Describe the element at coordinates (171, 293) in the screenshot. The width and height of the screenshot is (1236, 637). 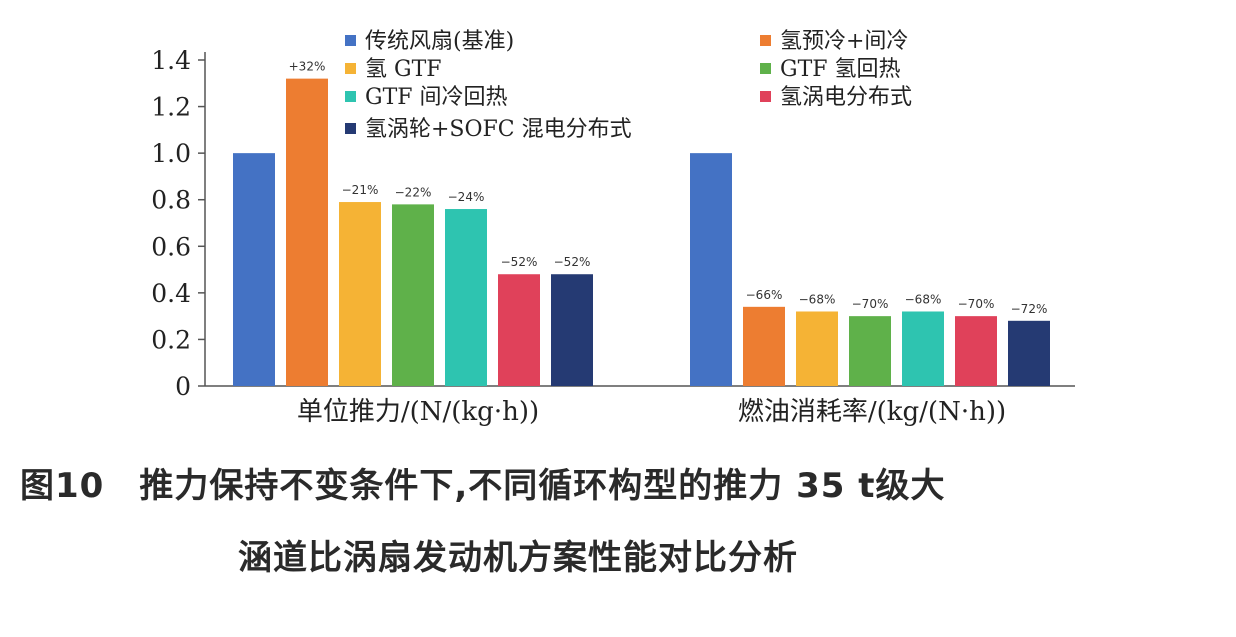
I see `y-tick-label: 0.4` at that location.